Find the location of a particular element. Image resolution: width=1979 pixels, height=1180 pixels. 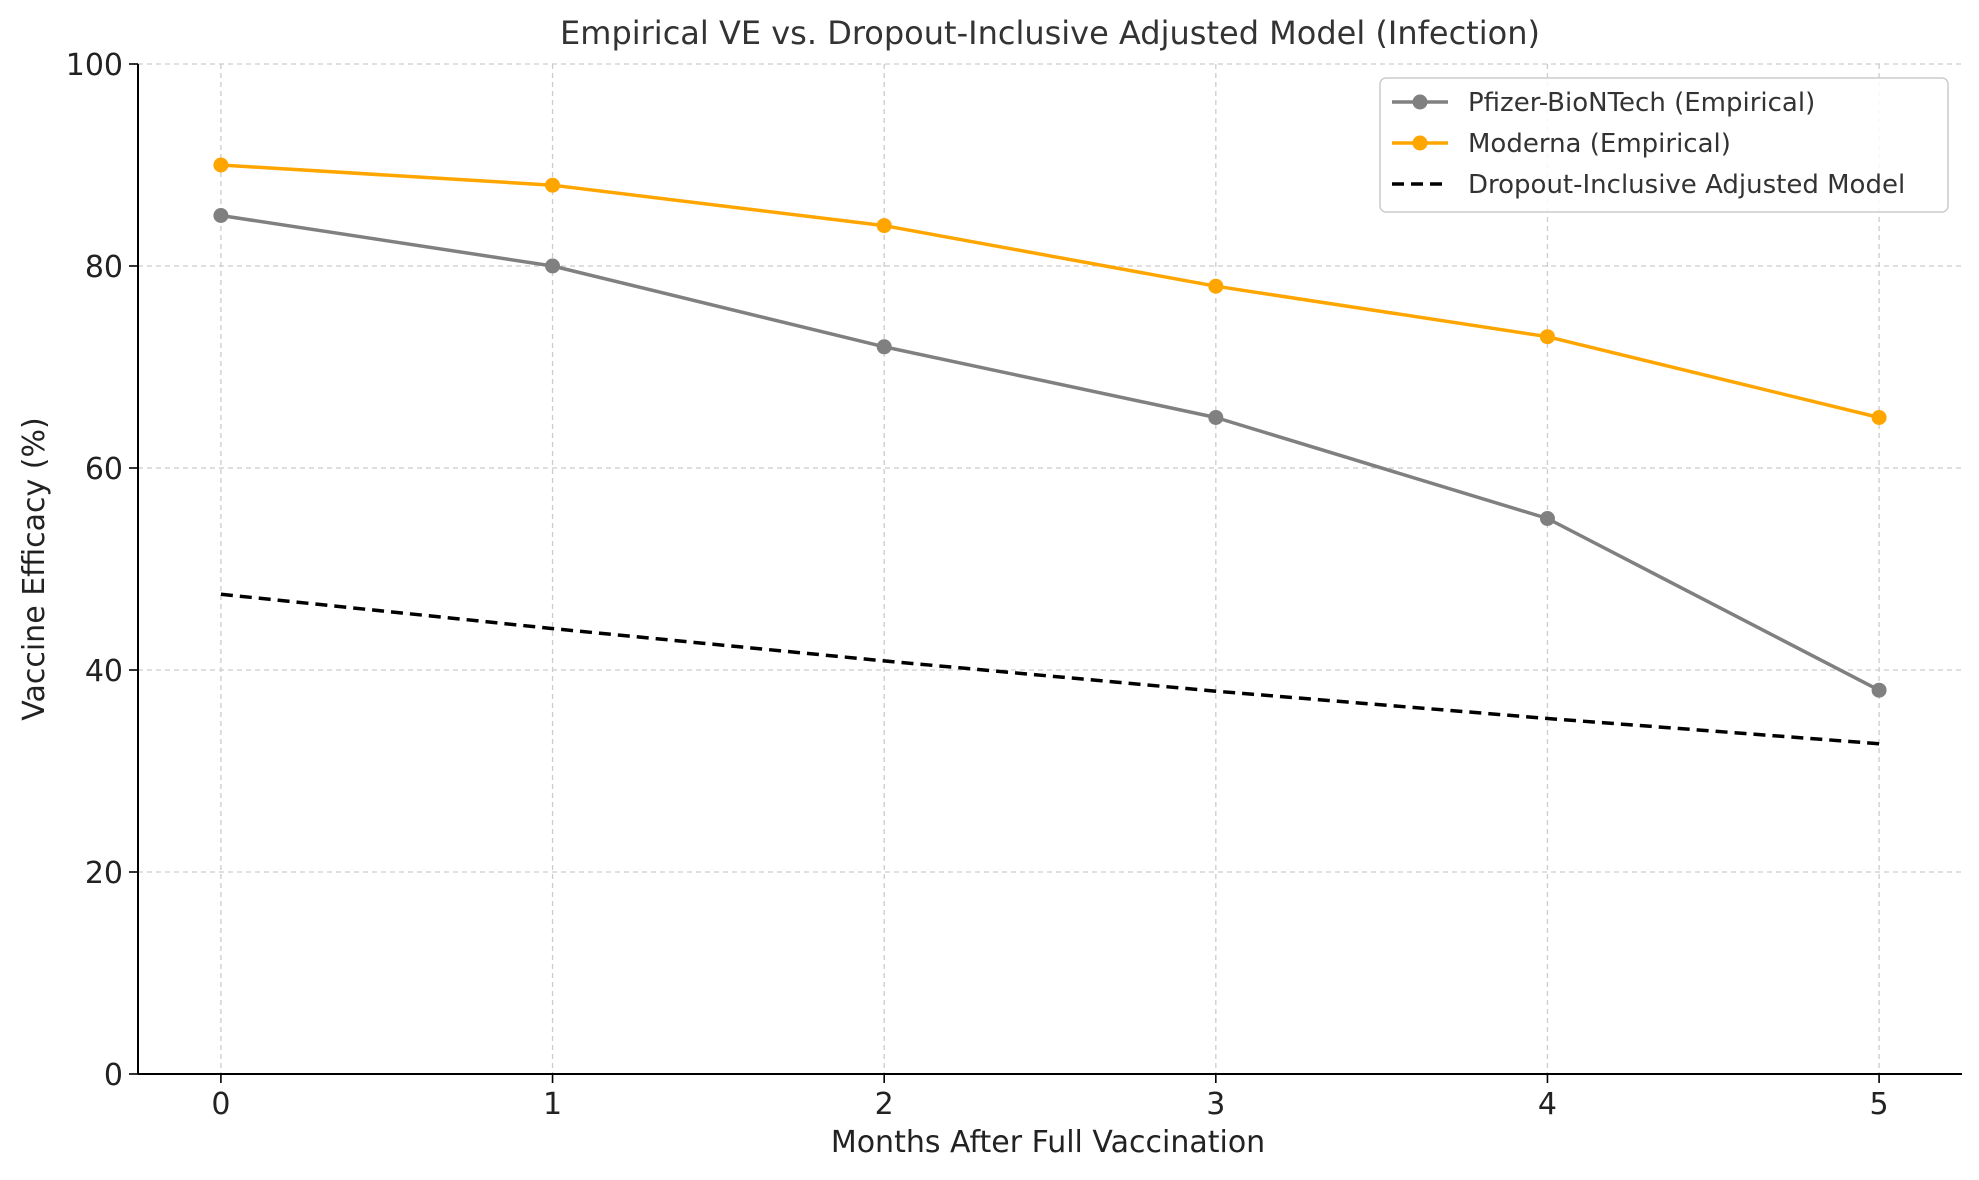

y-tick-label: 80 is located at coordinates (104, 267).